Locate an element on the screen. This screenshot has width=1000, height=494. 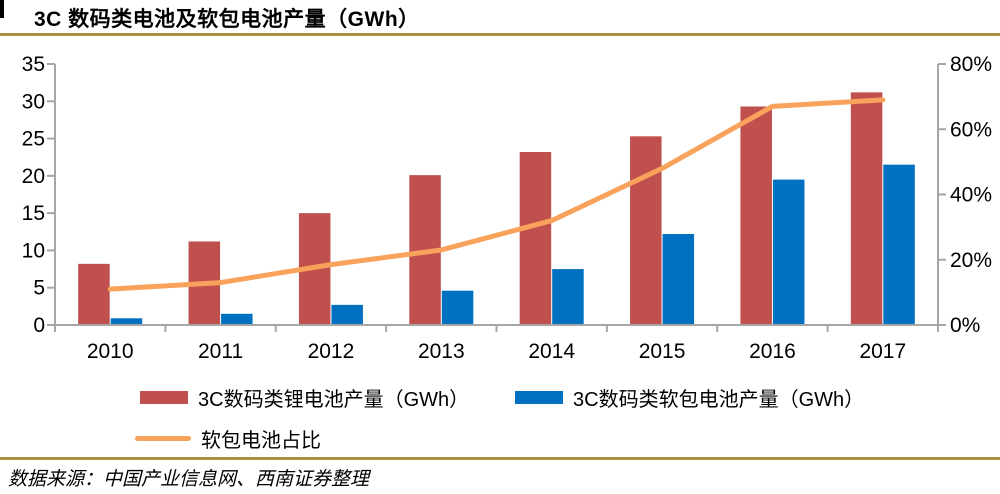
y-right-tick-label: 20% is located at coordinates (971, 260).